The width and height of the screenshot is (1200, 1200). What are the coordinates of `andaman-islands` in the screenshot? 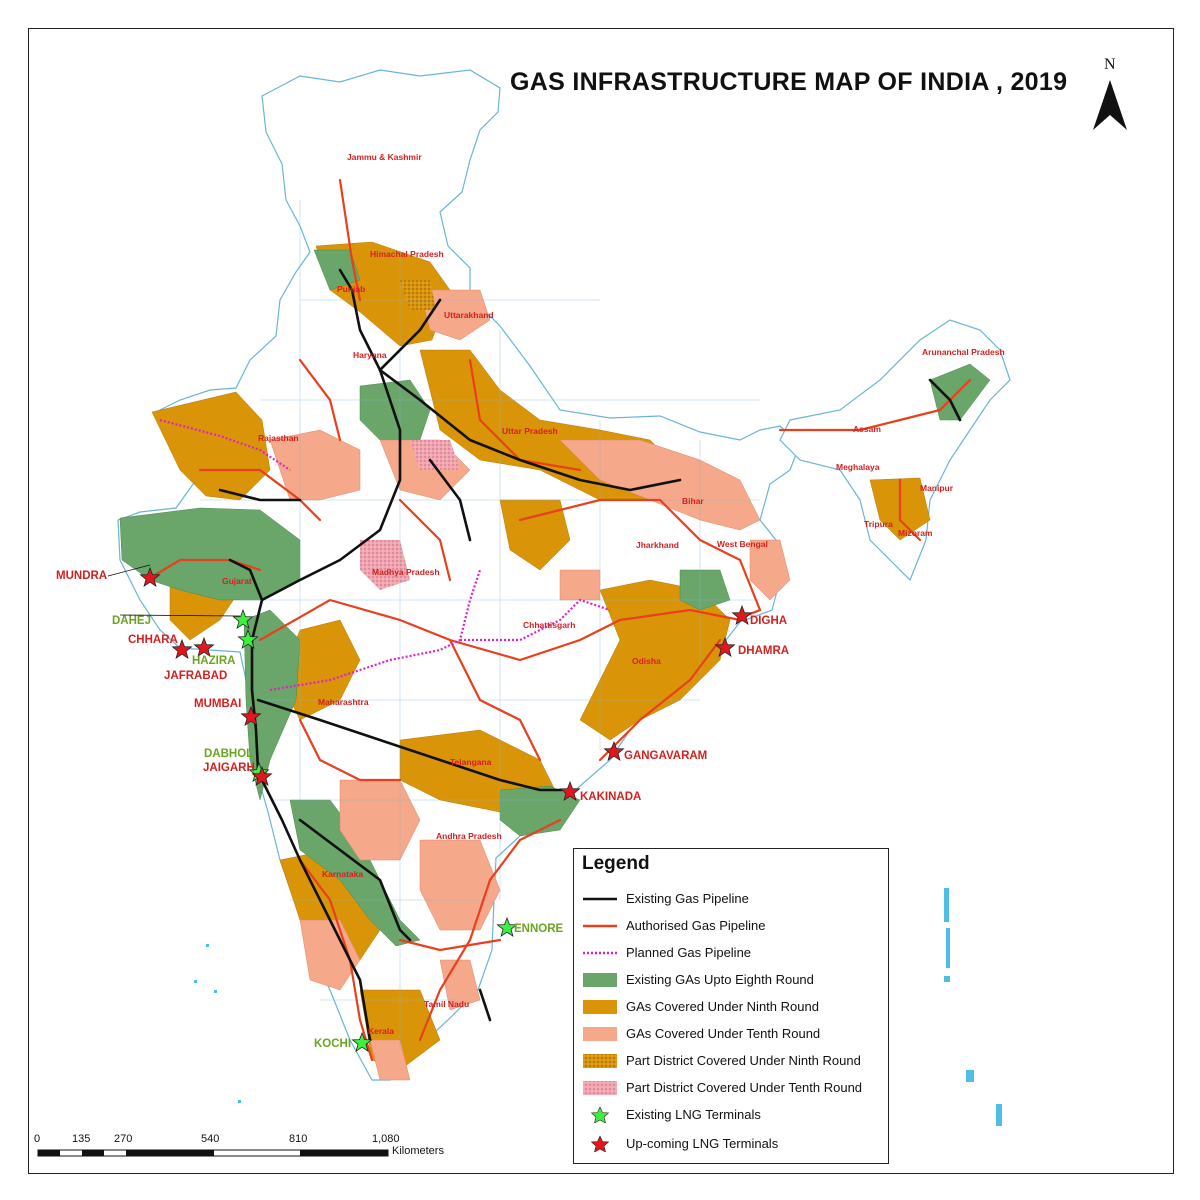 It's located at (973, 1007).